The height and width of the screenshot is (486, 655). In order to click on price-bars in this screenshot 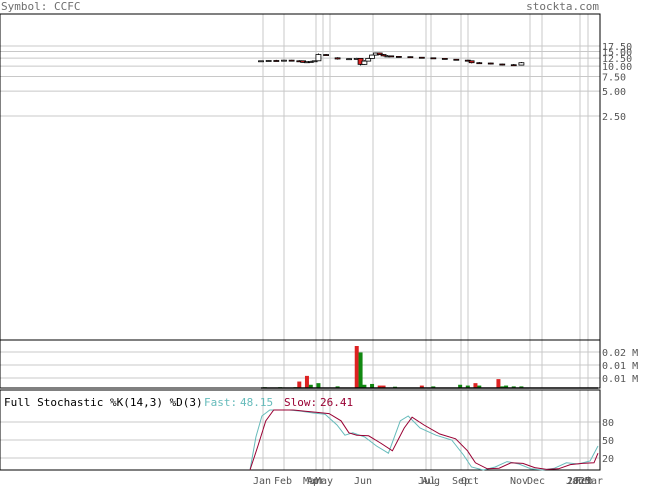, I will do `click(391, 59)`.